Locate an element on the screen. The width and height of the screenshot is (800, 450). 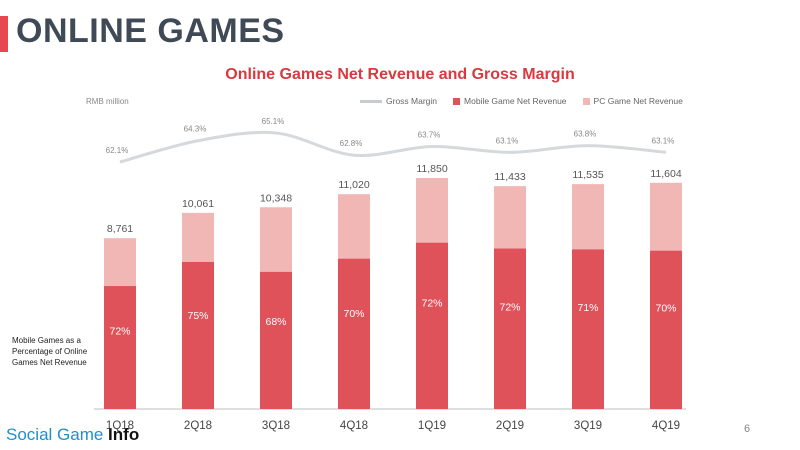
total-label: 8,761 is located at coordinates (120, 229).